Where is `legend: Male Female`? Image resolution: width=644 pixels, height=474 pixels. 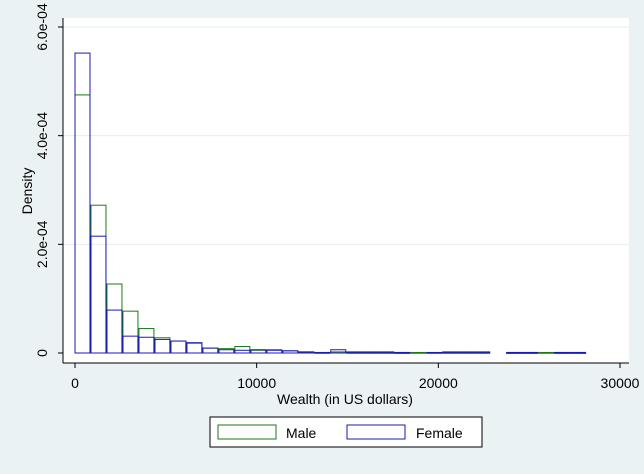
legend: Male Female is located at coordinates (346, 432).